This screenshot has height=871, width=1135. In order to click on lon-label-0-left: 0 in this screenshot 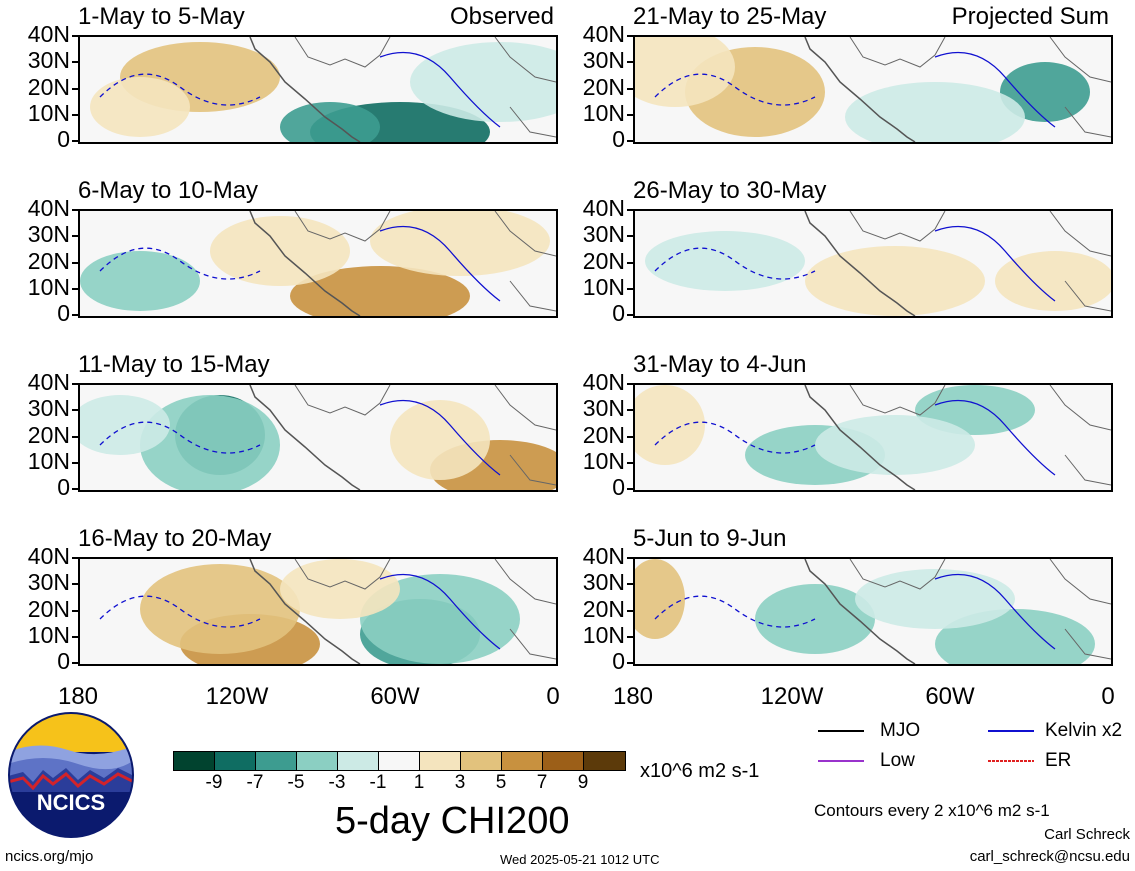, I will do `click(553, 696)`.